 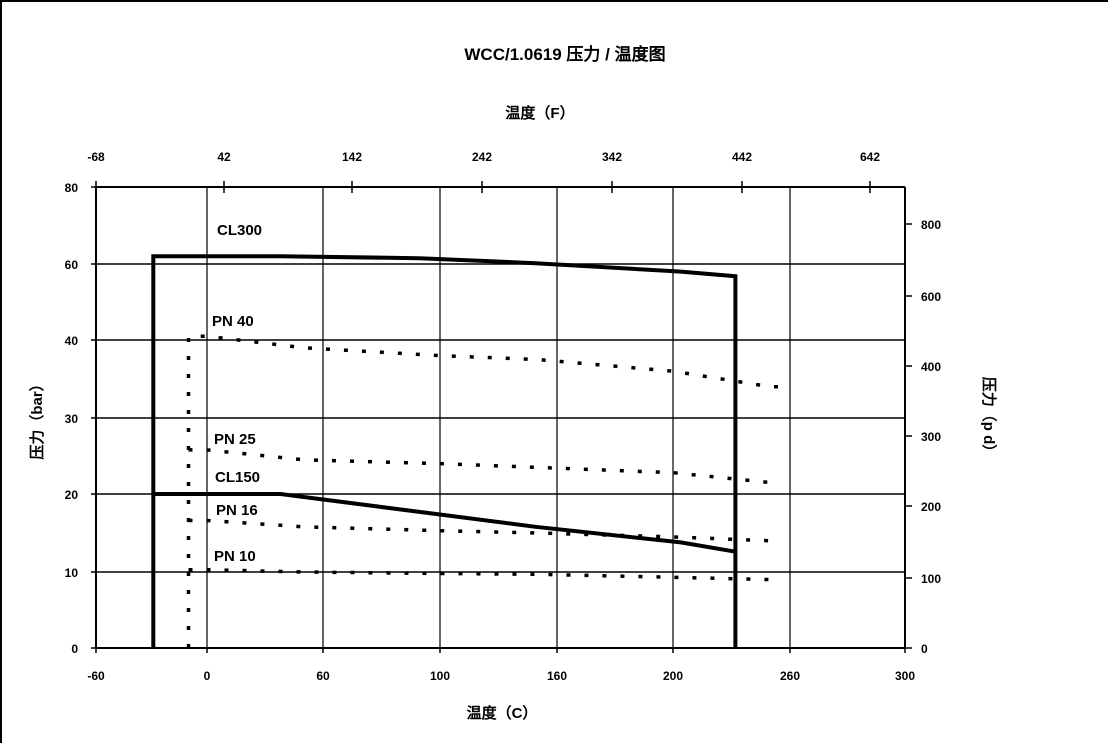 I want to click on x2-tick-label: -68, so click(x=96, y=157).